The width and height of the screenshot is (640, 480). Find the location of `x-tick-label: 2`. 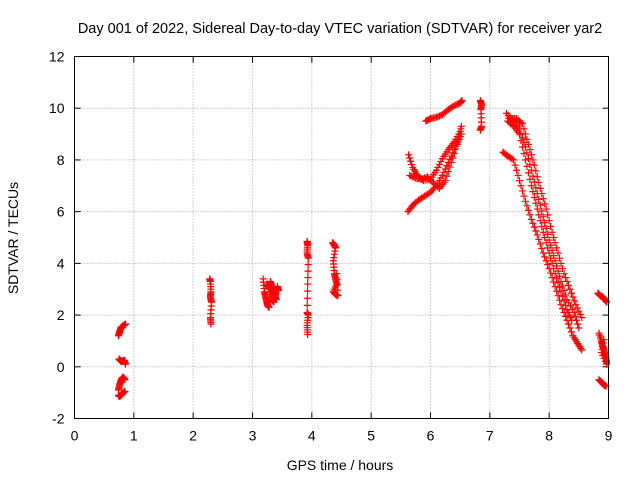

x-tick-label: 2 is located at coordinates (193, 436).